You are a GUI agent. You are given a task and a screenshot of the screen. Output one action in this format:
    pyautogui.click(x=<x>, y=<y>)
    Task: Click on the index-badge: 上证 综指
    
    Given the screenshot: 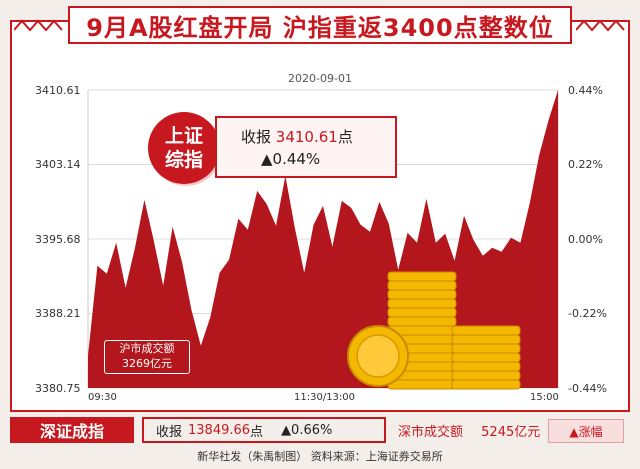 What is the action you would take?
    pyautogui.click(x=184, y=148)
    